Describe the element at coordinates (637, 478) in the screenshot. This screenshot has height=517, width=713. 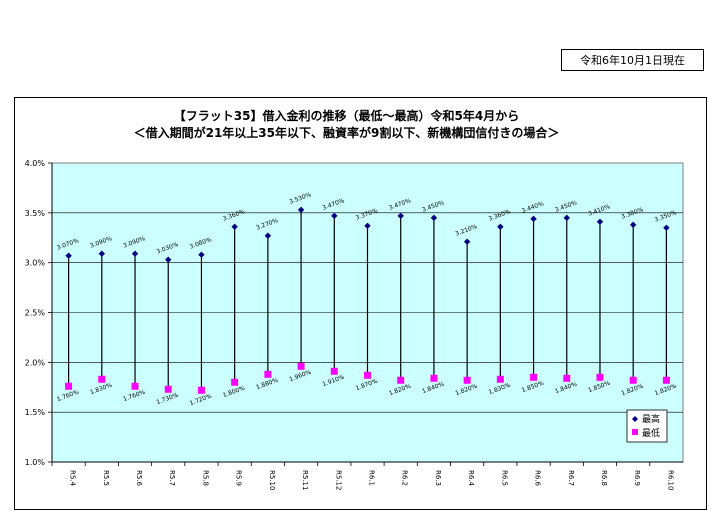
I see `x-tick-label: R6.9` at that location.